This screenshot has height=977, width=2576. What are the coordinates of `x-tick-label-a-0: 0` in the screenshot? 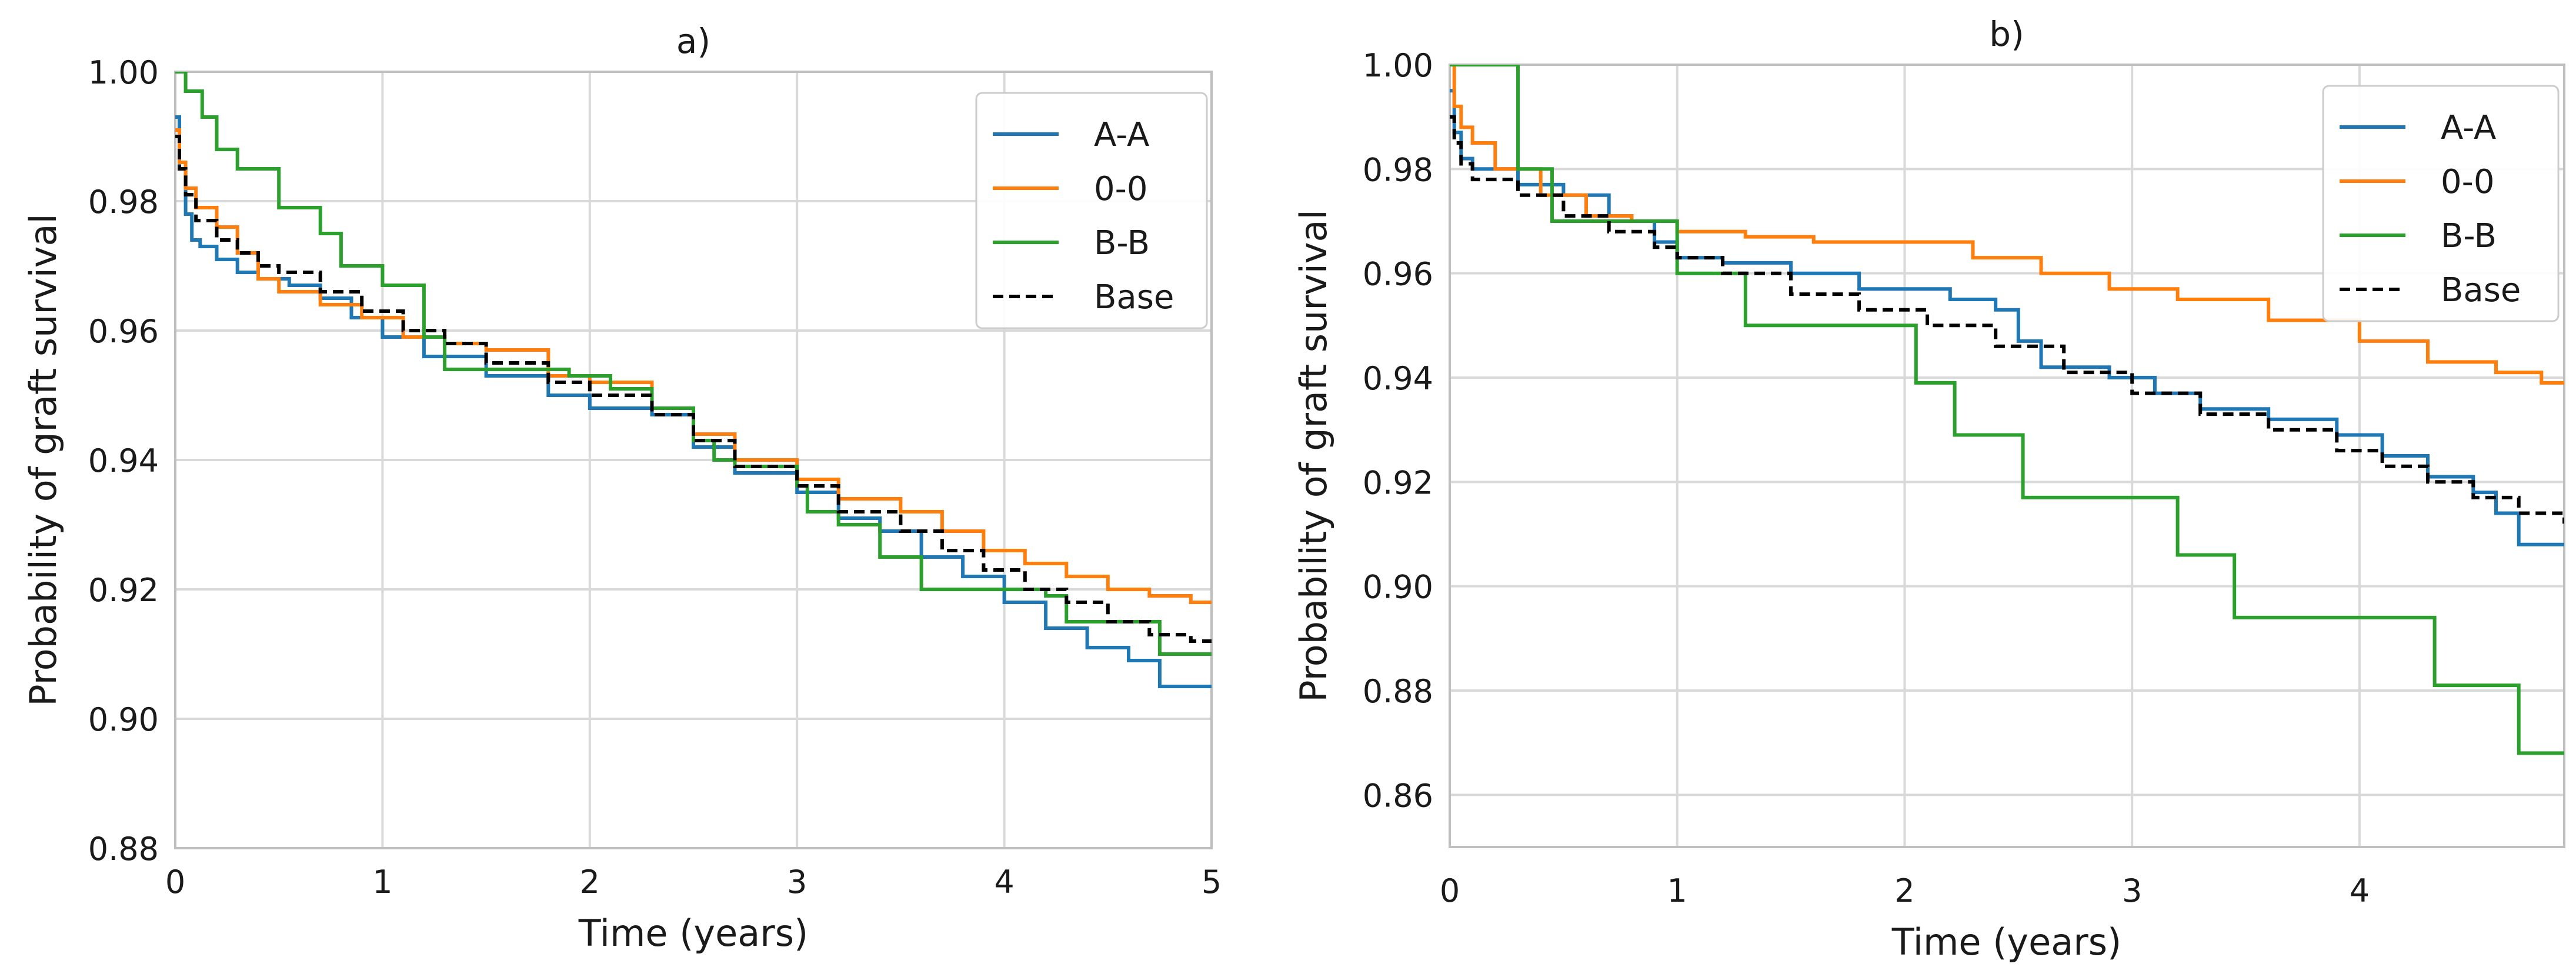 It's located at (175, 882).